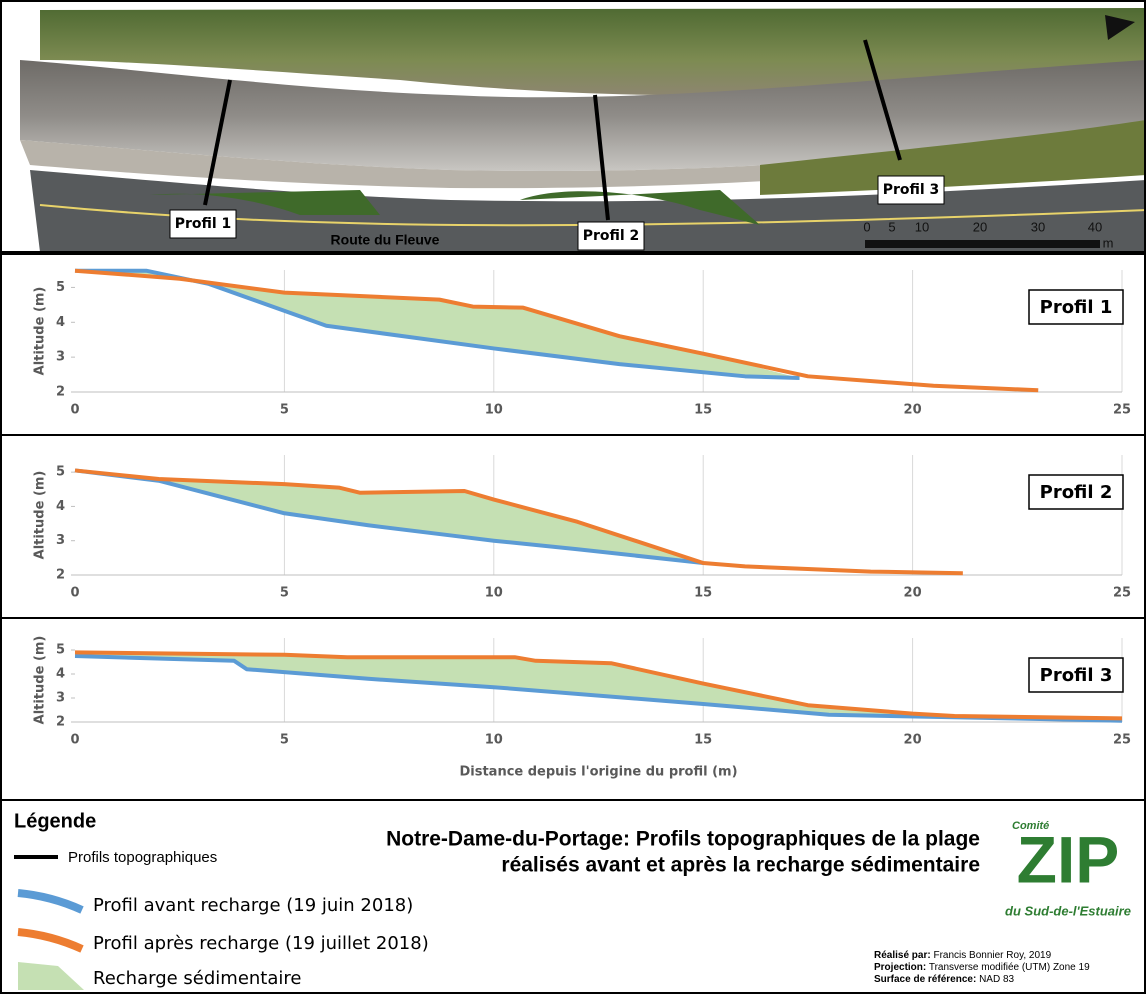  Describe the element at coordinates (611, 236) in the screenshot. I see `map-label: Profil 2` at that location.